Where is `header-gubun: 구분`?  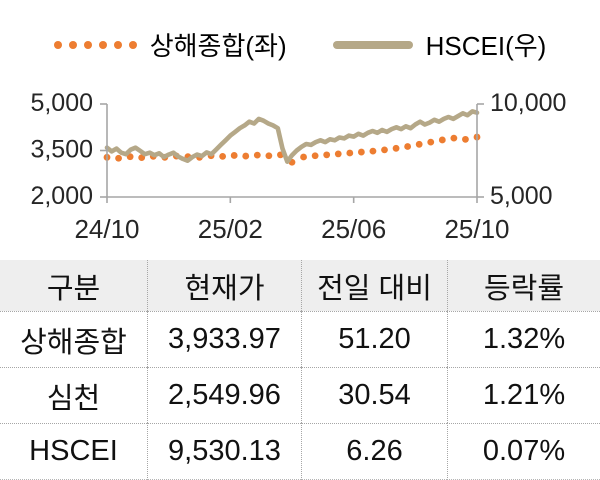 header-gubun: 구분 is located at coordinates (73, 285).